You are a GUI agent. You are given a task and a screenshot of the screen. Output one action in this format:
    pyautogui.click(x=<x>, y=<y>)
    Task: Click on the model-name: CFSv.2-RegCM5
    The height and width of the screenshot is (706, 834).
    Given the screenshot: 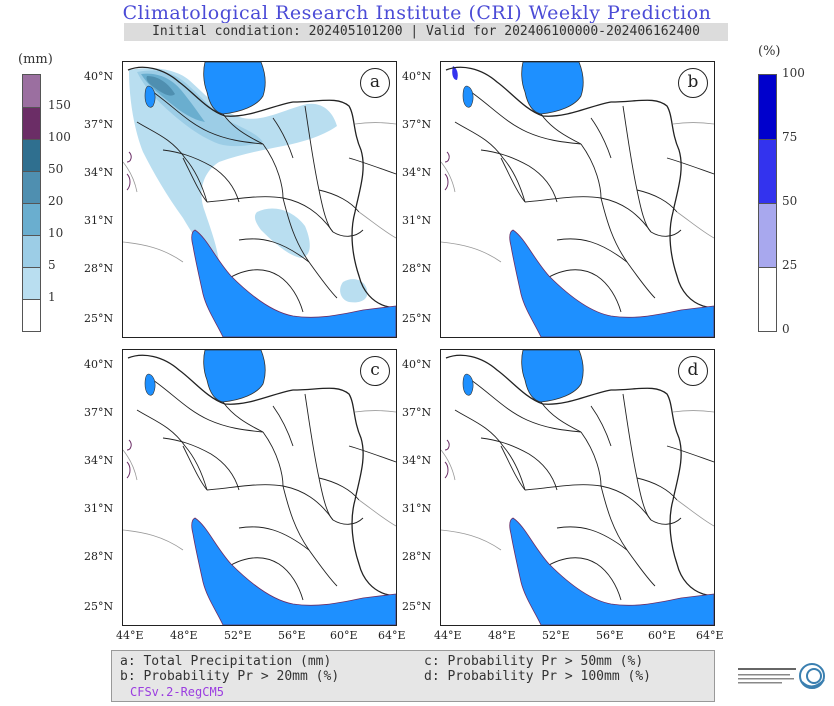 What is the action you would take?
    pyautogui.click(x=177, y=692)
    